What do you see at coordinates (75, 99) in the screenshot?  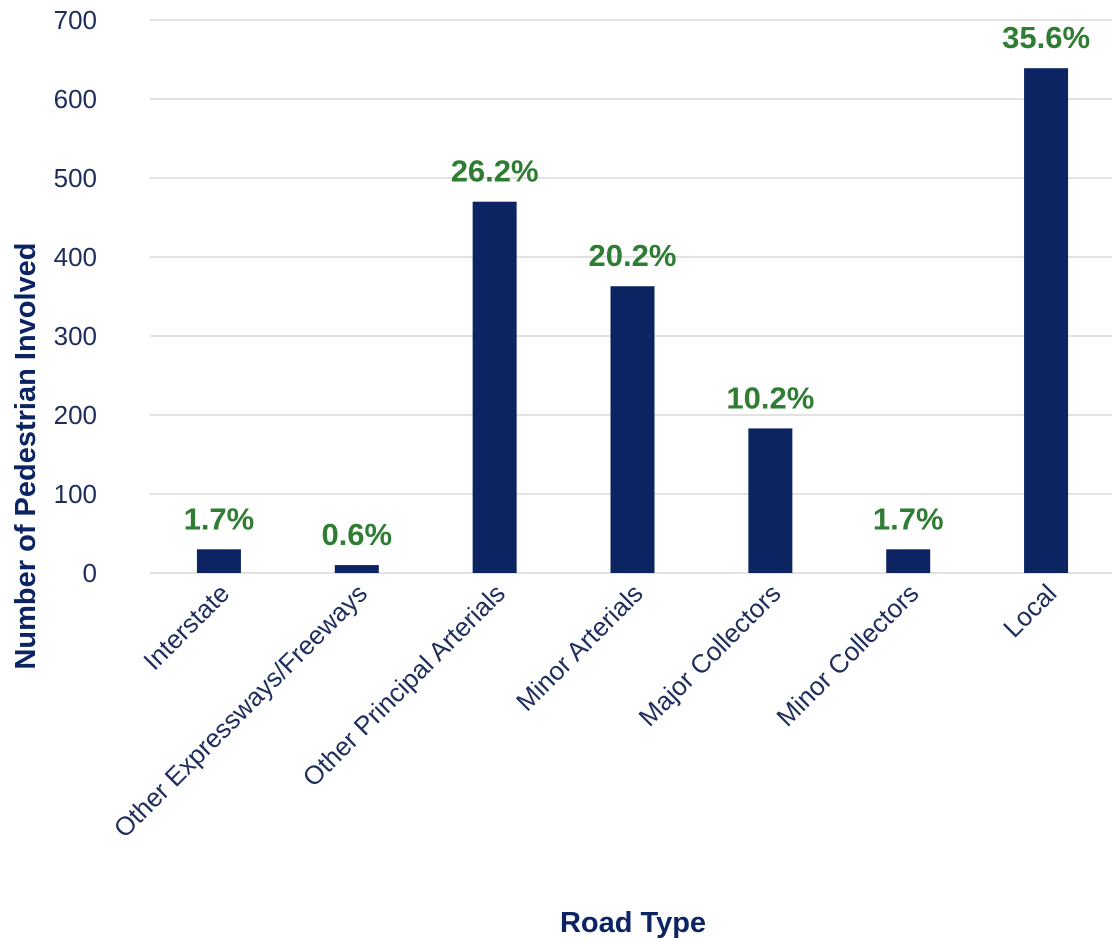 I see `y-tick-label: 600` at bounding box center [75, 99].